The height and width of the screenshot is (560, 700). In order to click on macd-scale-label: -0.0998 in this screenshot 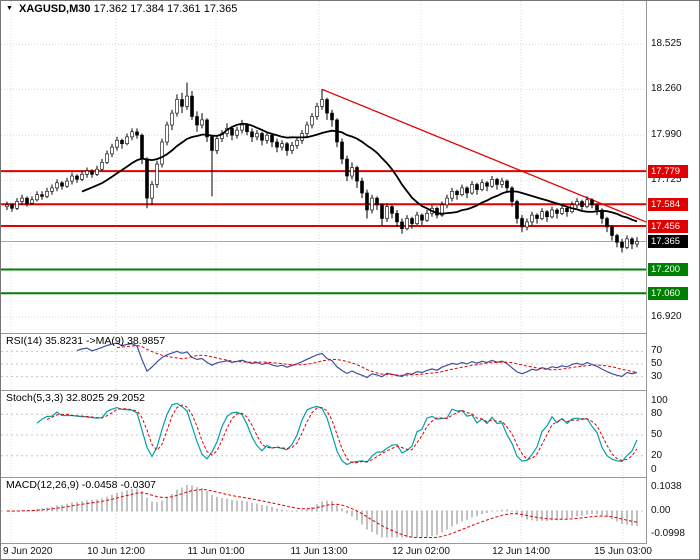, I will do `click(668, 534)`.